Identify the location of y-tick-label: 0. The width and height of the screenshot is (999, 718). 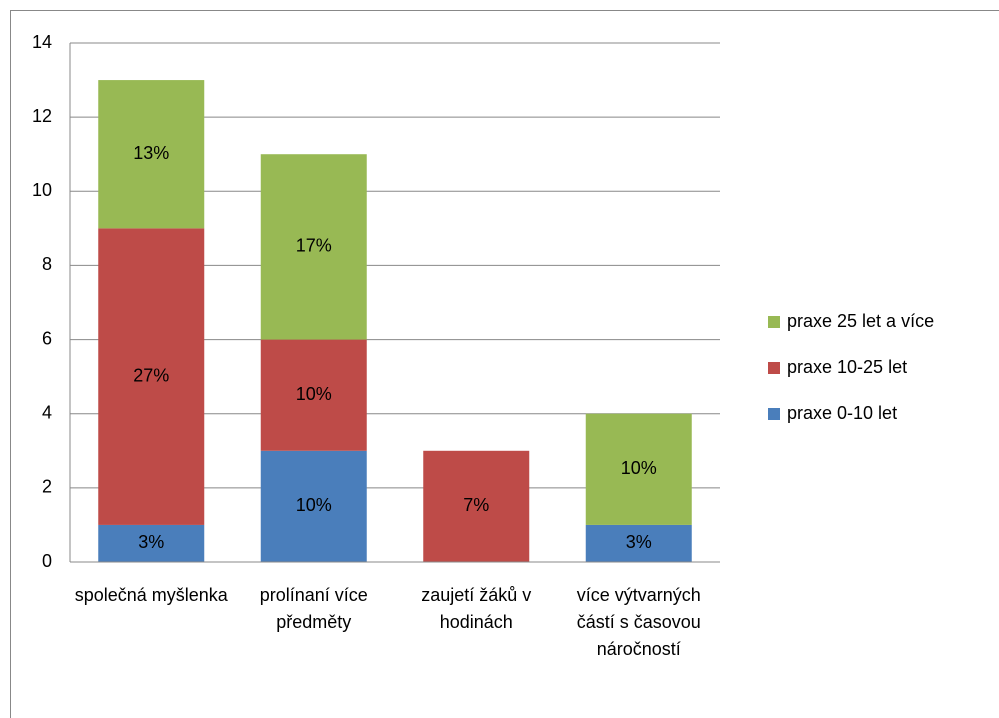
(47, 561).